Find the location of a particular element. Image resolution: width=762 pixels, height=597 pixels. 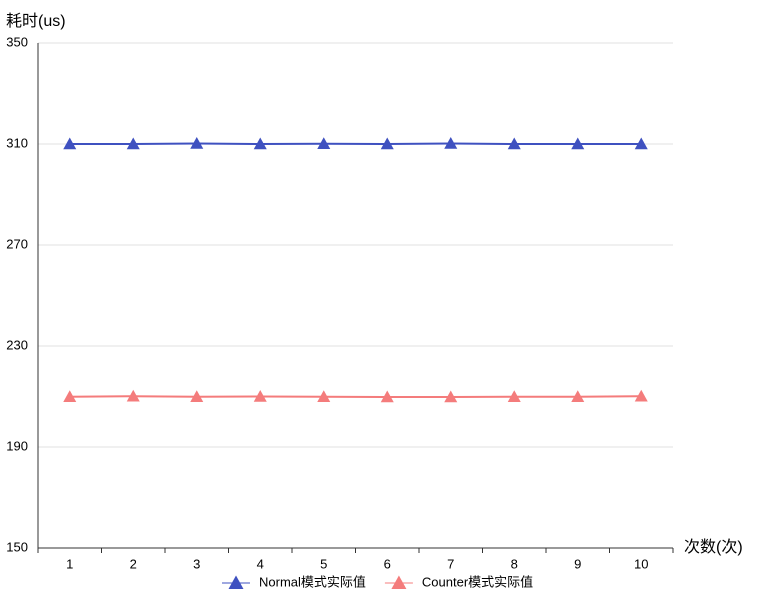

y-tick-label: 190 is located at coordinates (17, 445).